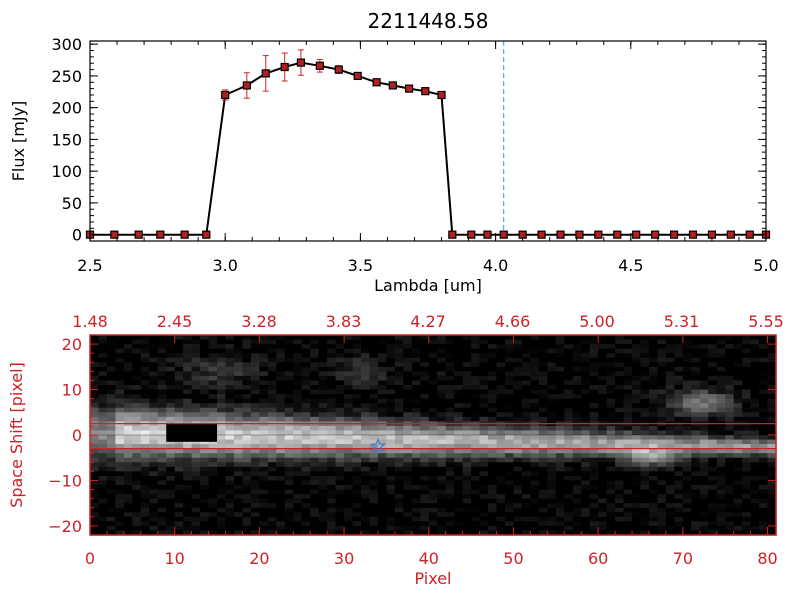 The image size is (800, 600). I want to click on x-tick-label: 20, so click(259, 558).